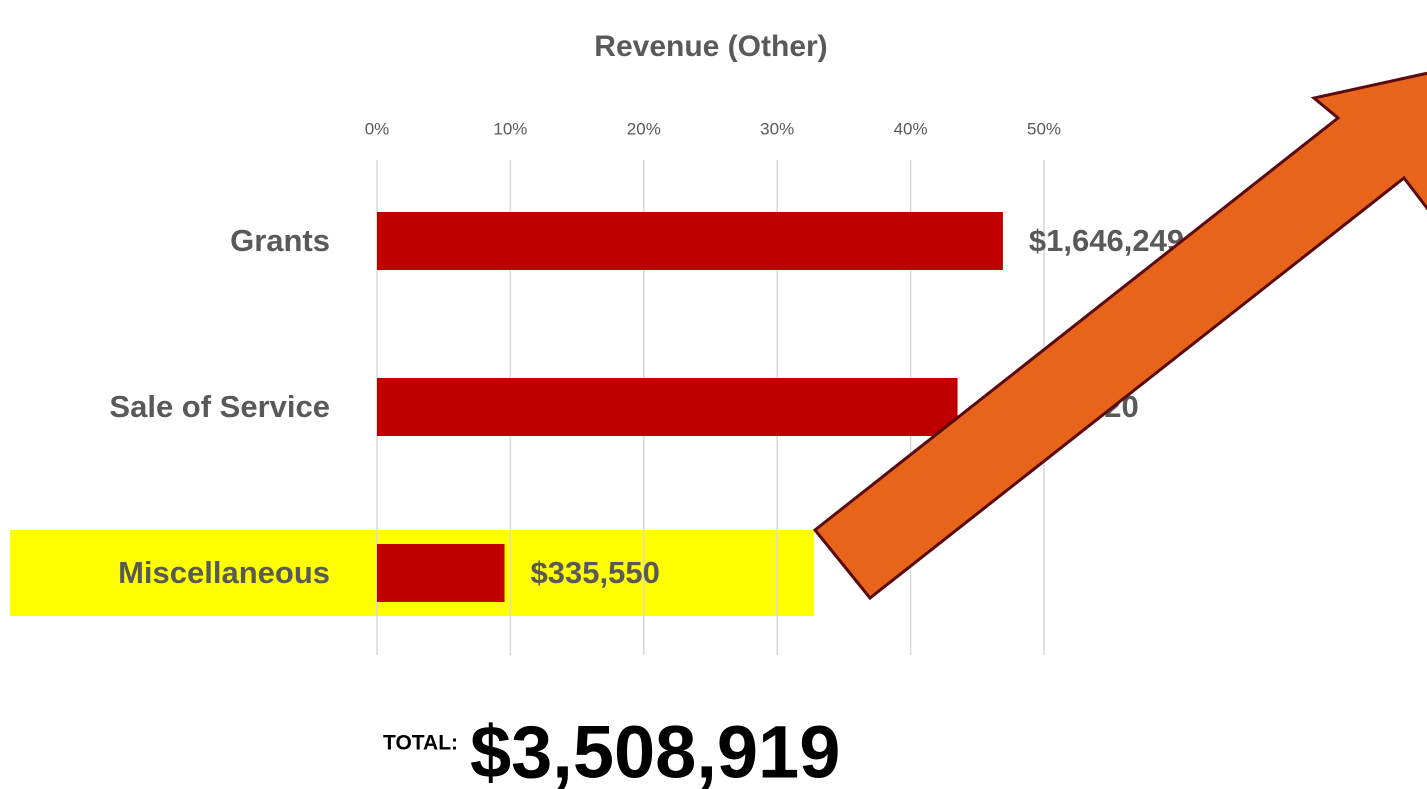  I want to click on total-label: TOTAL:, so click(420, 743).